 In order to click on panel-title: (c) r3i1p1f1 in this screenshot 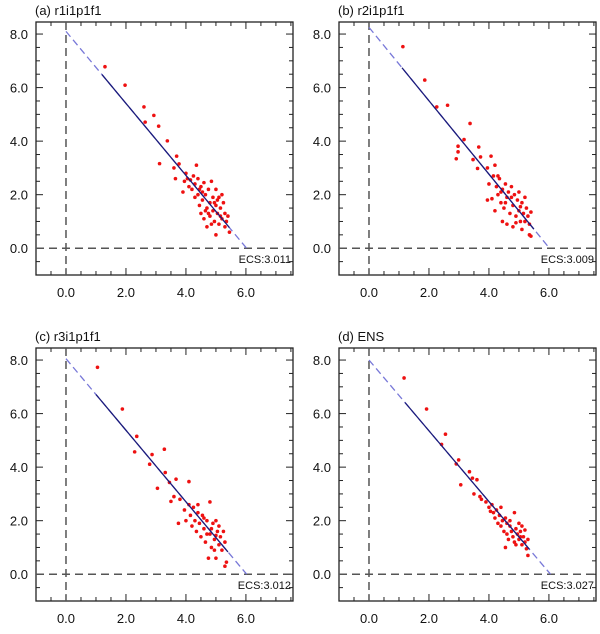, I will do `click(68, 336)`.